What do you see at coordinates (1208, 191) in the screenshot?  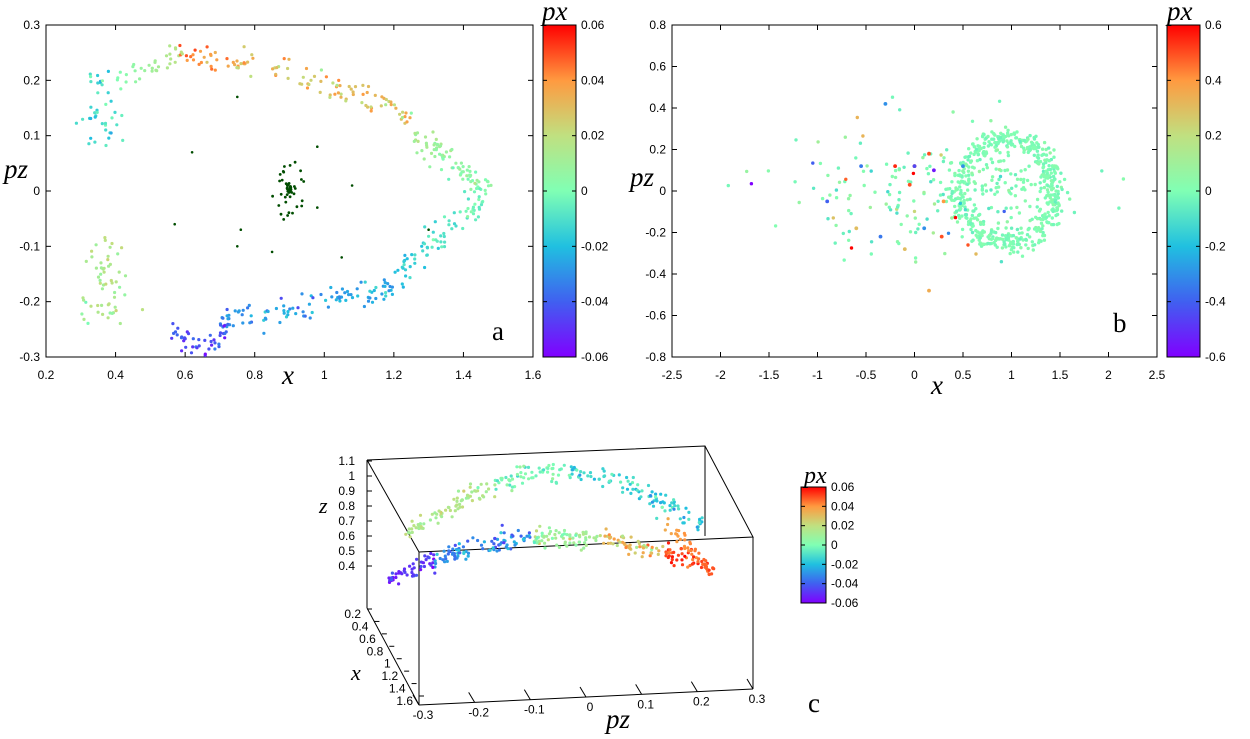 I see `colorbar-tick-label: 0` at bounding box center [1208, 191].